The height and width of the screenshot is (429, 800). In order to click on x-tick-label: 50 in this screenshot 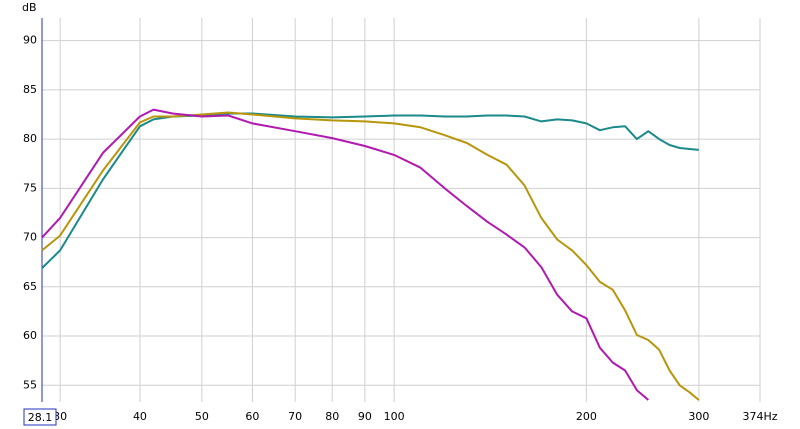, I will do `click(202, 416)`.